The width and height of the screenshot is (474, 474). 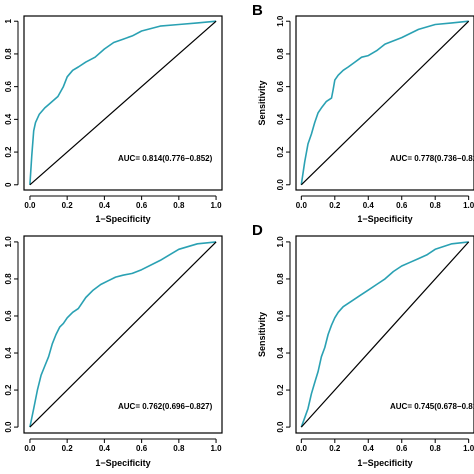 What do you see at coordinates (8, 184) in the screenshot?
I see `y-tick-label: 0` at bounding box center [8, 184].